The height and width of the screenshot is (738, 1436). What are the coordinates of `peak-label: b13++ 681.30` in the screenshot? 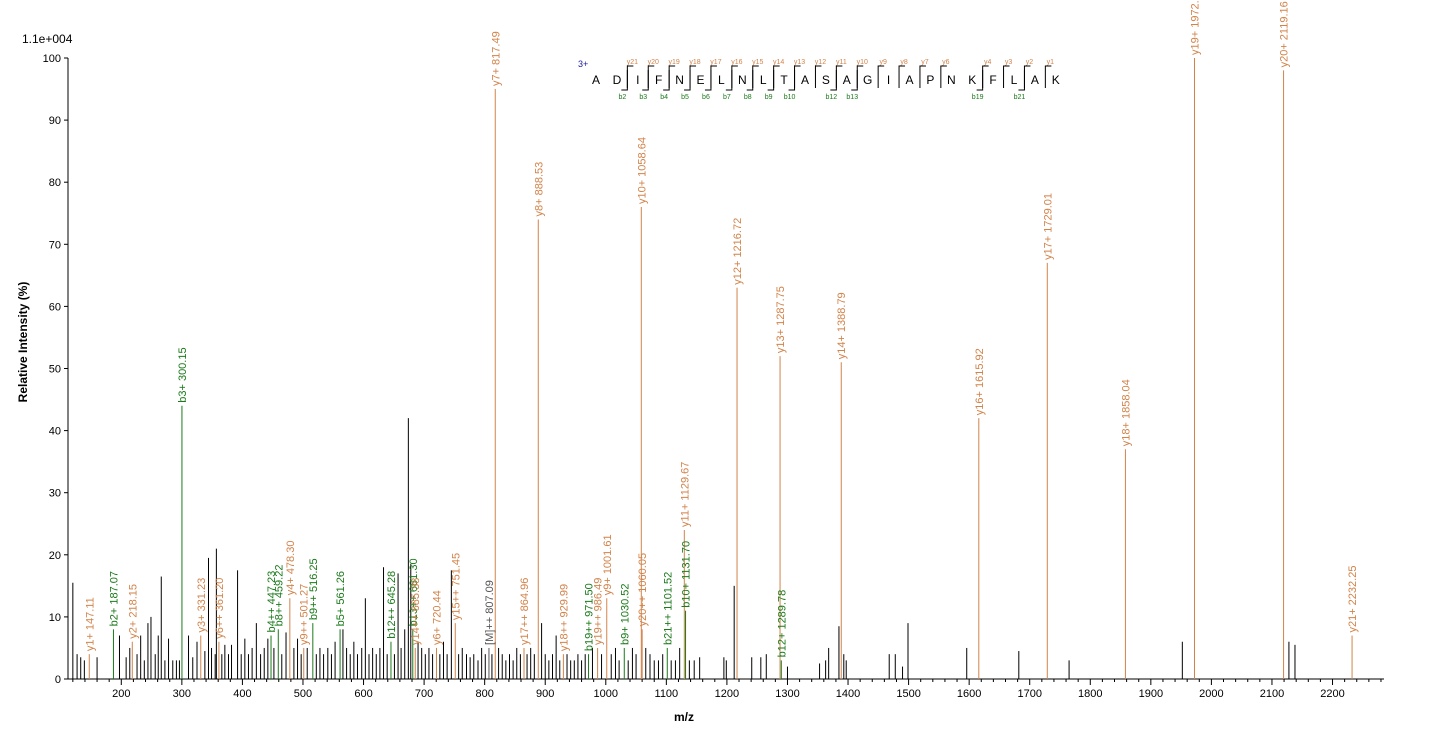 It's located at (414, 592).